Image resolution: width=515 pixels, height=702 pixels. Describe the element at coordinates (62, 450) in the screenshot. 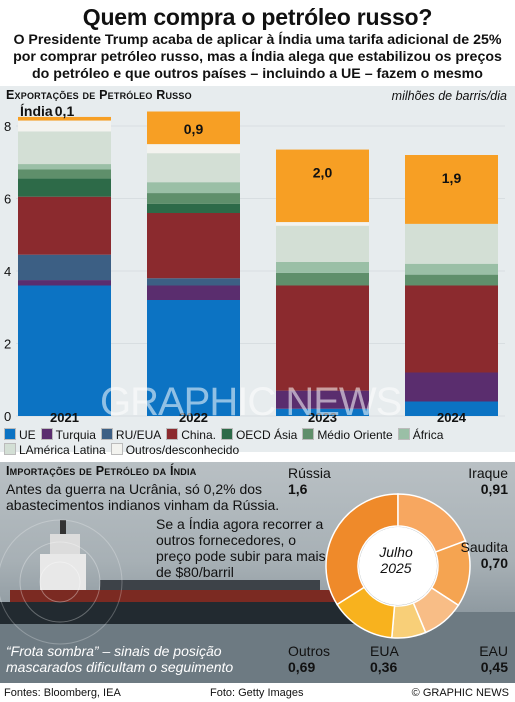

I see `legend-label: LAmérica Latina` at that location.